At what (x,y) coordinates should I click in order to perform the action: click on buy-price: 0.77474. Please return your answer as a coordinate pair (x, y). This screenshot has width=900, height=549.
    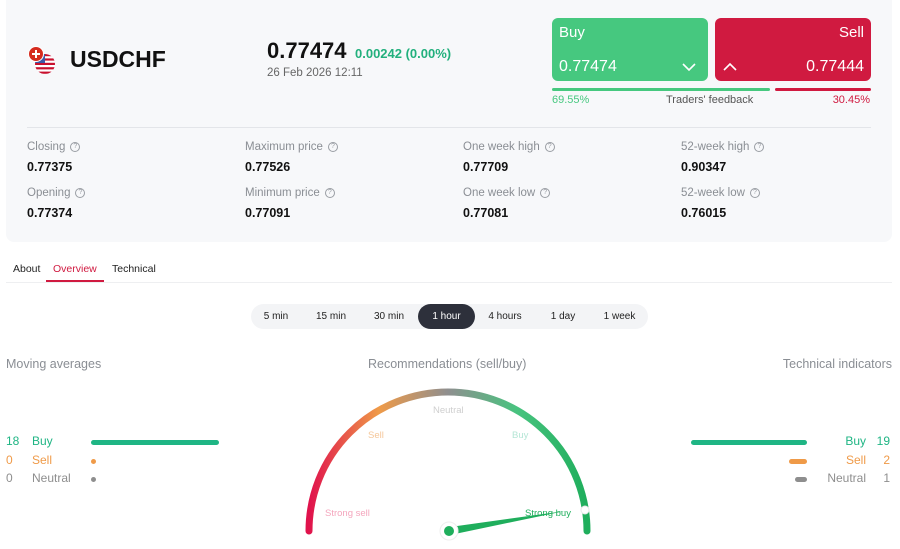
    Looking at the image, I should click on (588, 66).